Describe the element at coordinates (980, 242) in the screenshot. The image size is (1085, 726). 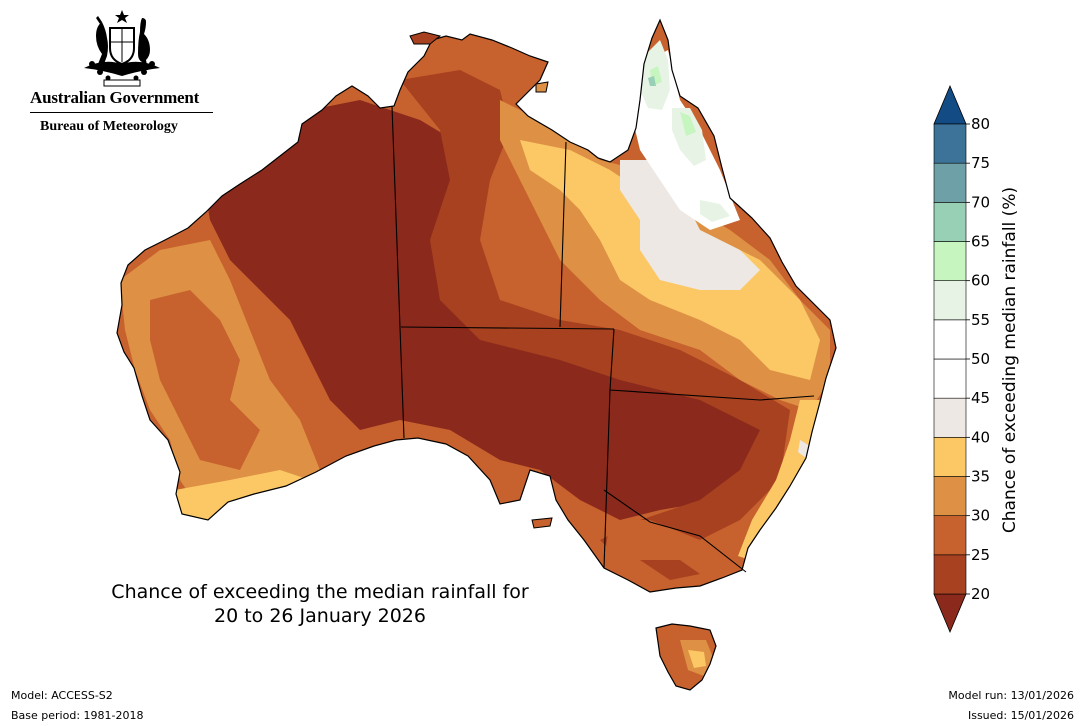
I see `colorbar-tick-label: 65` at that location.